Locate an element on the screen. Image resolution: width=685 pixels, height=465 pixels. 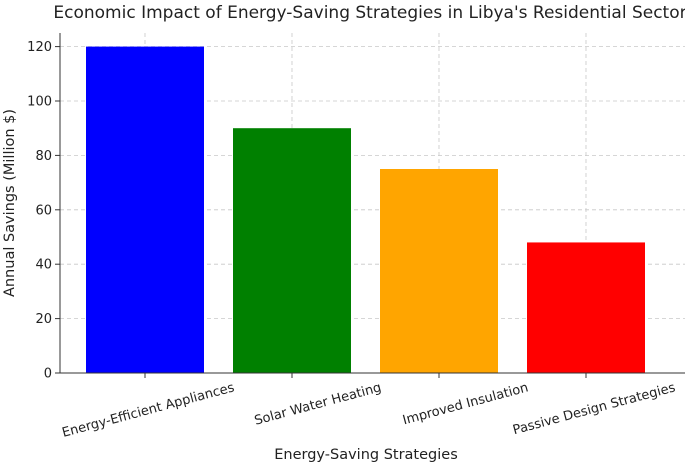
x-tick-label: Solar Water Heating is located at coordinates (318, 404).